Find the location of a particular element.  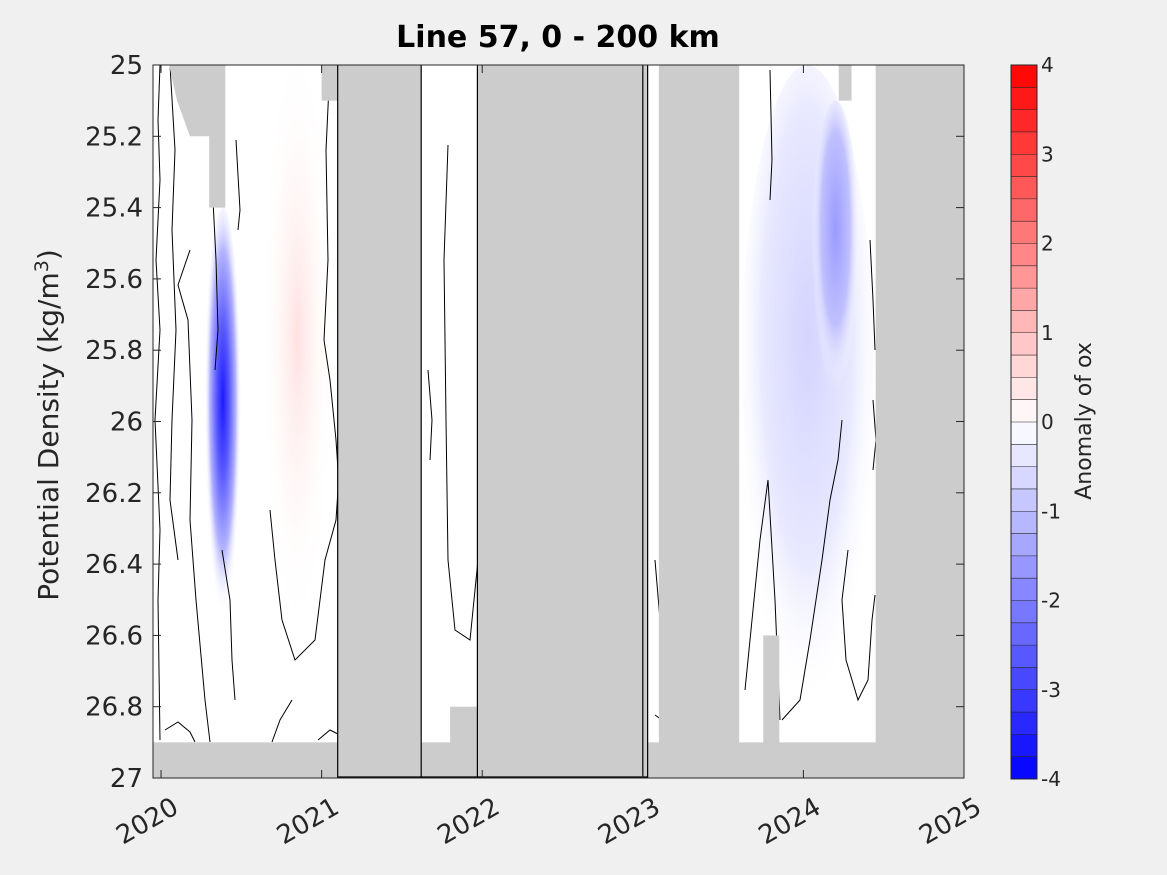

colorbar-tick-label: 1 is located at coordinates (1047, 333).